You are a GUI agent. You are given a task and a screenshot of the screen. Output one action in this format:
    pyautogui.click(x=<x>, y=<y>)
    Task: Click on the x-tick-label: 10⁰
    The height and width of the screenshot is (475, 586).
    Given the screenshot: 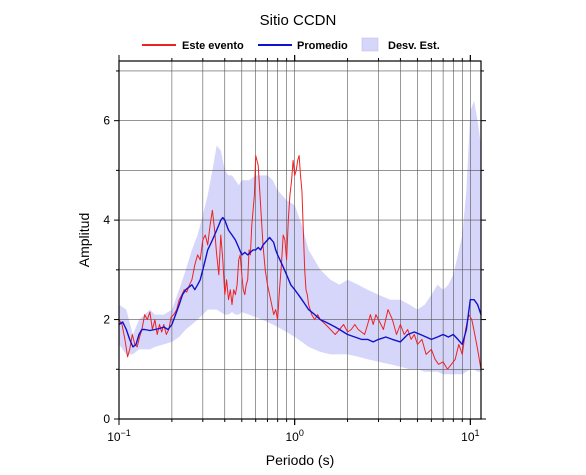 What is the action you would take?
    pyautogui.click(x=294, y=436)
    